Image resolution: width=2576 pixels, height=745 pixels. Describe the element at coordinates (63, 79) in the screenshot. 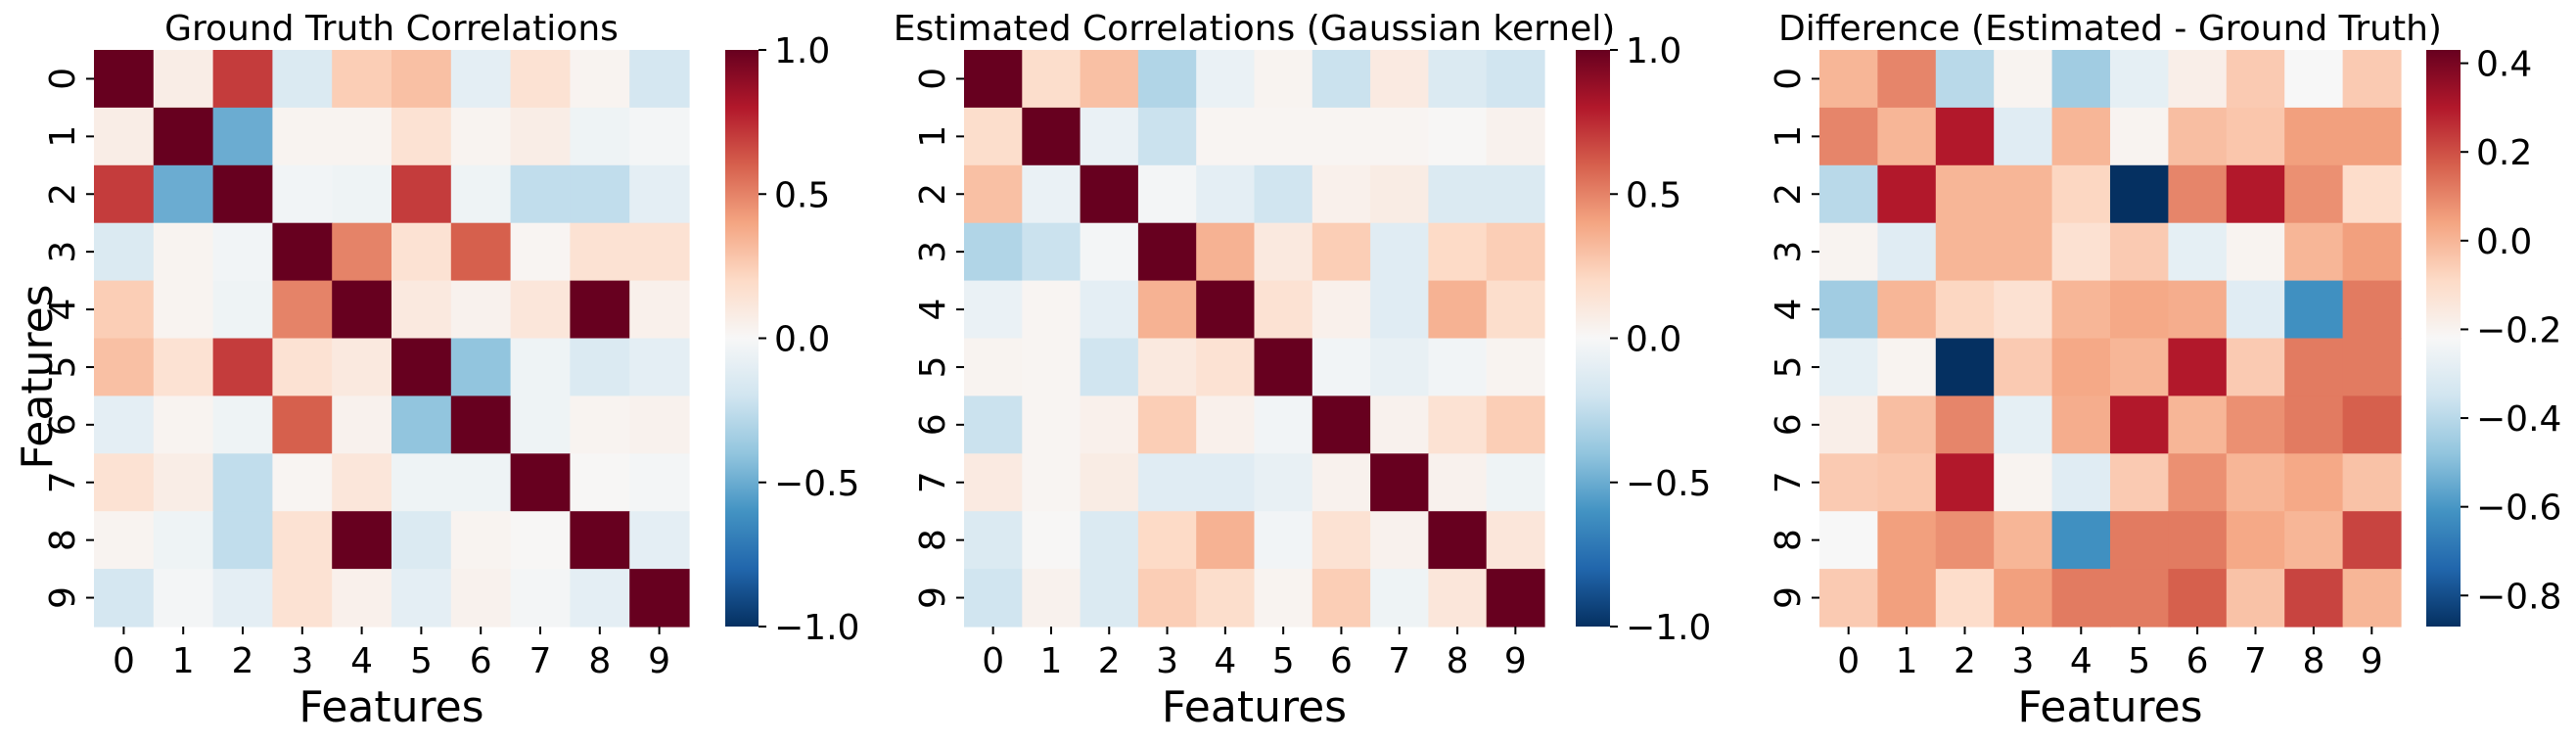

I see `y-tick-label: 0` at that location.